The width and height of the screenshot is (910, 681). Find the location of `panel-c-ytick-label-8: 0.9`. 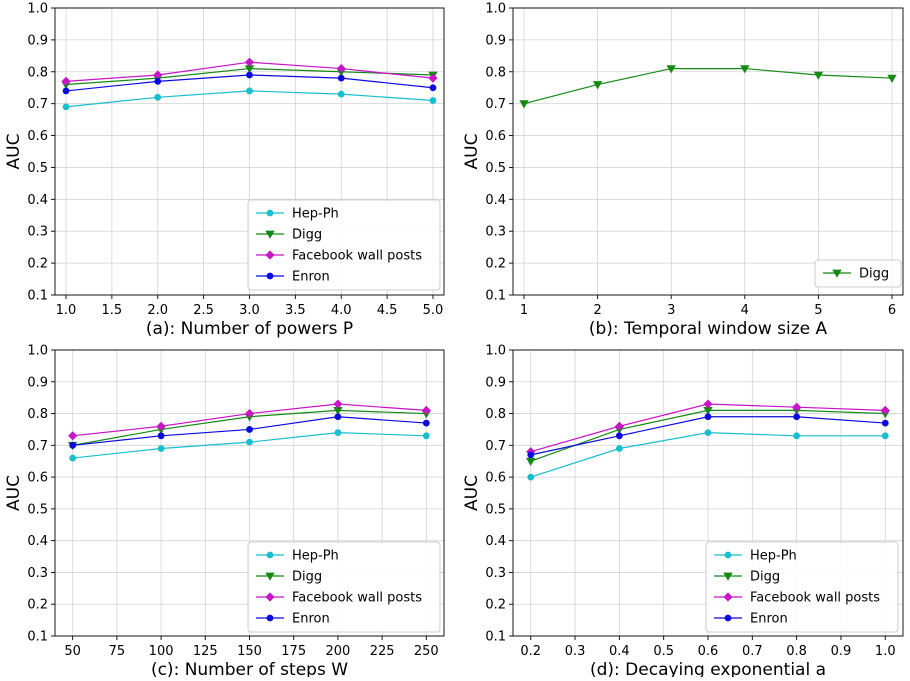

panel-c-ytick-label-8: 0.9 is located at coordinates (37, 382).